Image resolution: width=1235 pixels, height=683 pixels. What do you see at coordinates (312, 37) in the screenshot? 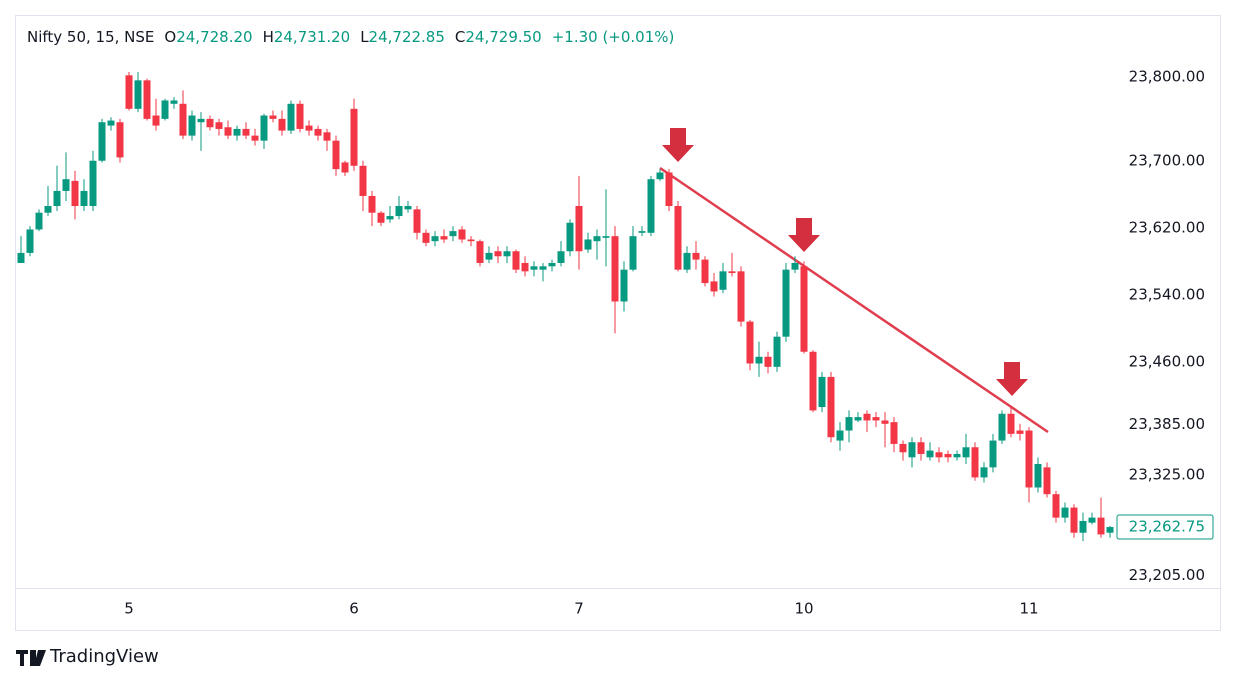
I see `legend-value: 24,731.20` at bounding box center [312, 37].